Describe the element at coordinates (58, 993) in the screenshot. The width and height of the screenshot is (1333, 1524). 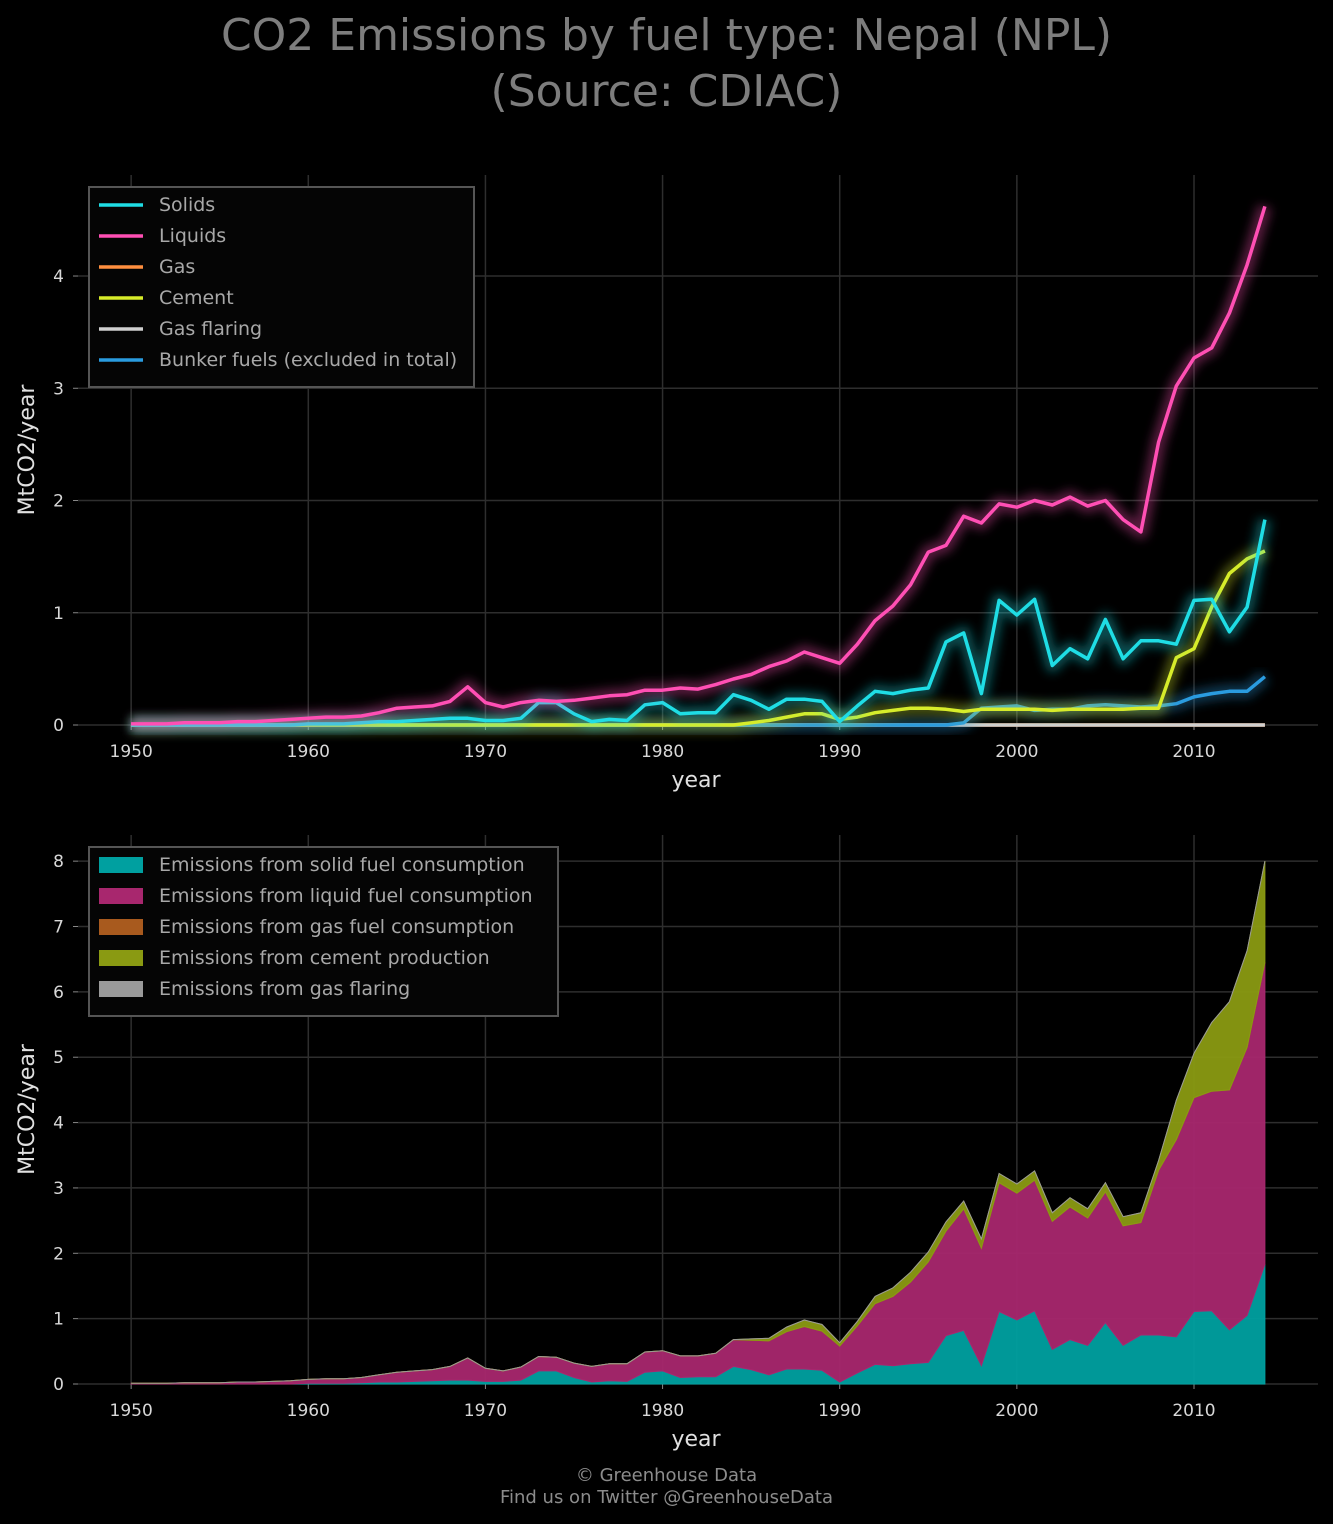
I see `y-tick-label: 6` at that location.